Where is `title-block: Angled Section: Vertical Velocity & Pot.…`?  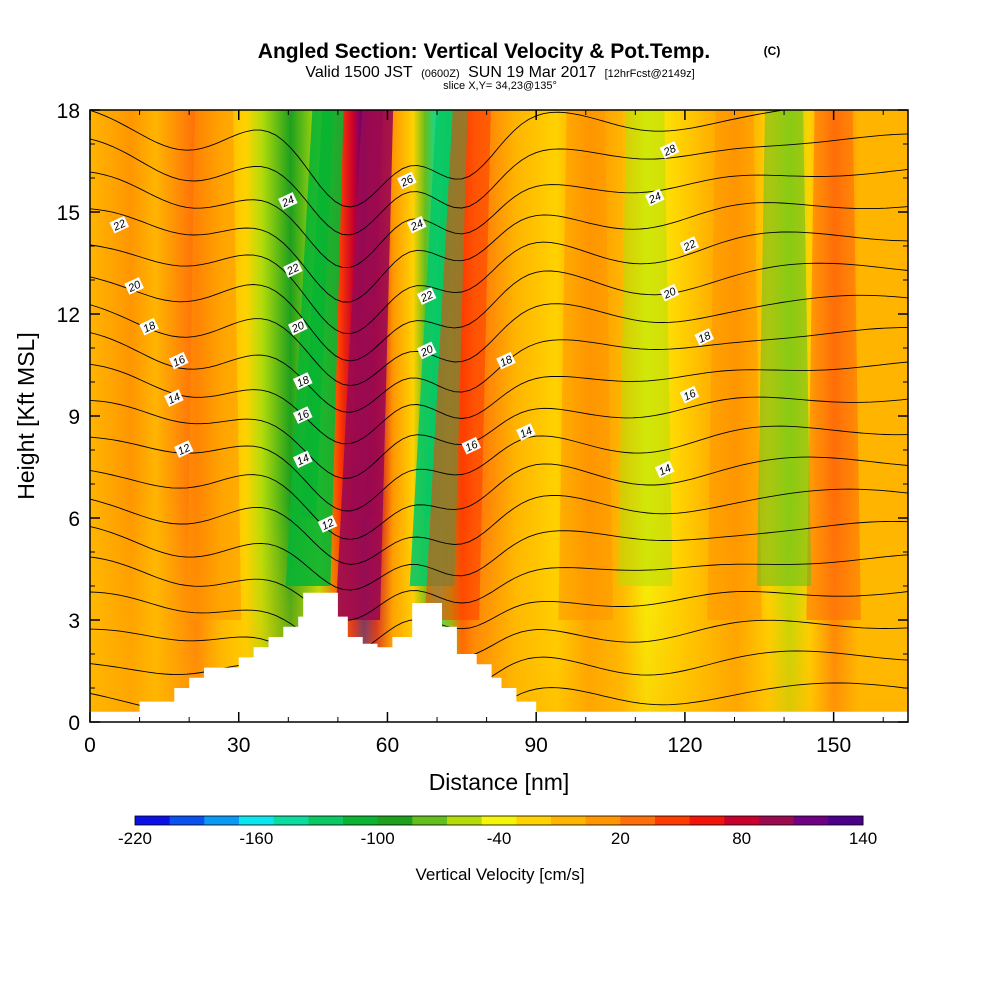 title-block: Angled Section: Vertical Velocity & Pot.… is located at coordinates (519, 66).